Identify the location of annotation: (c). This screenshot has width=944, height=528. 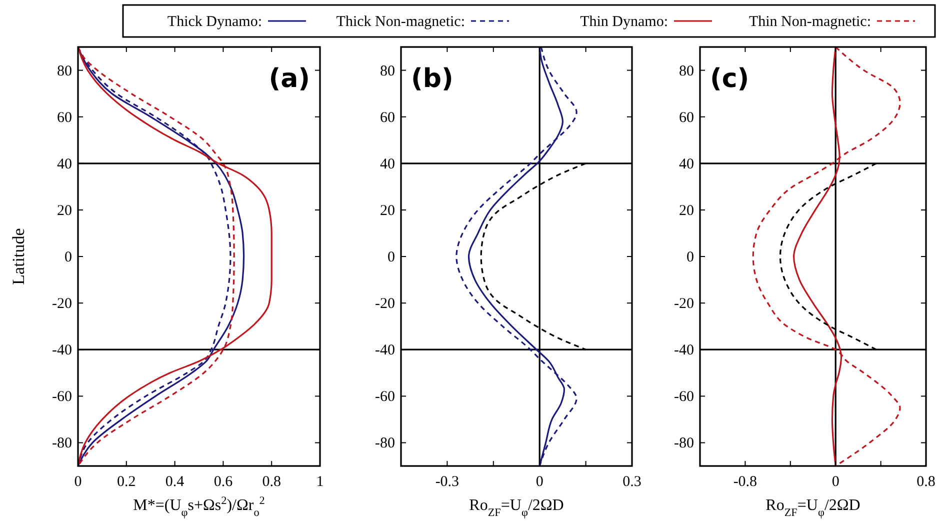
(730, 79).